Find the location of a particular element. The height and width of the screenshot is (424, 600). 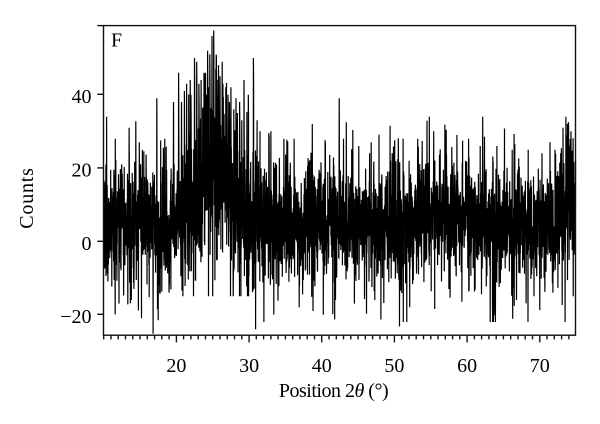

svg-text: Counts is located at coordinates (27, 197).